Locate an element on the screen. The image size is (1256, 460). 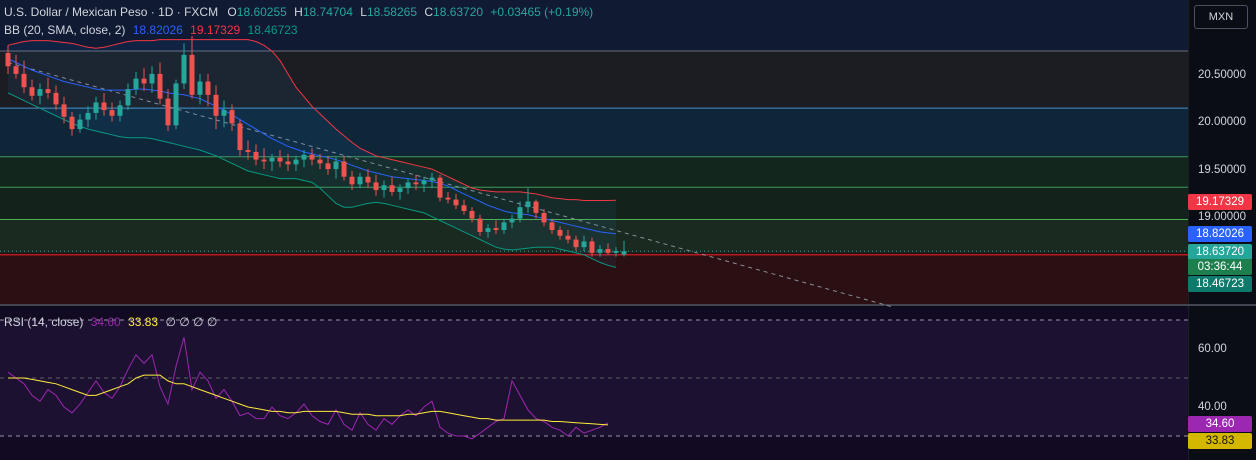
symbol-name: U.S. Dollar / Mexican Peso is located at coordinates (76, 12).